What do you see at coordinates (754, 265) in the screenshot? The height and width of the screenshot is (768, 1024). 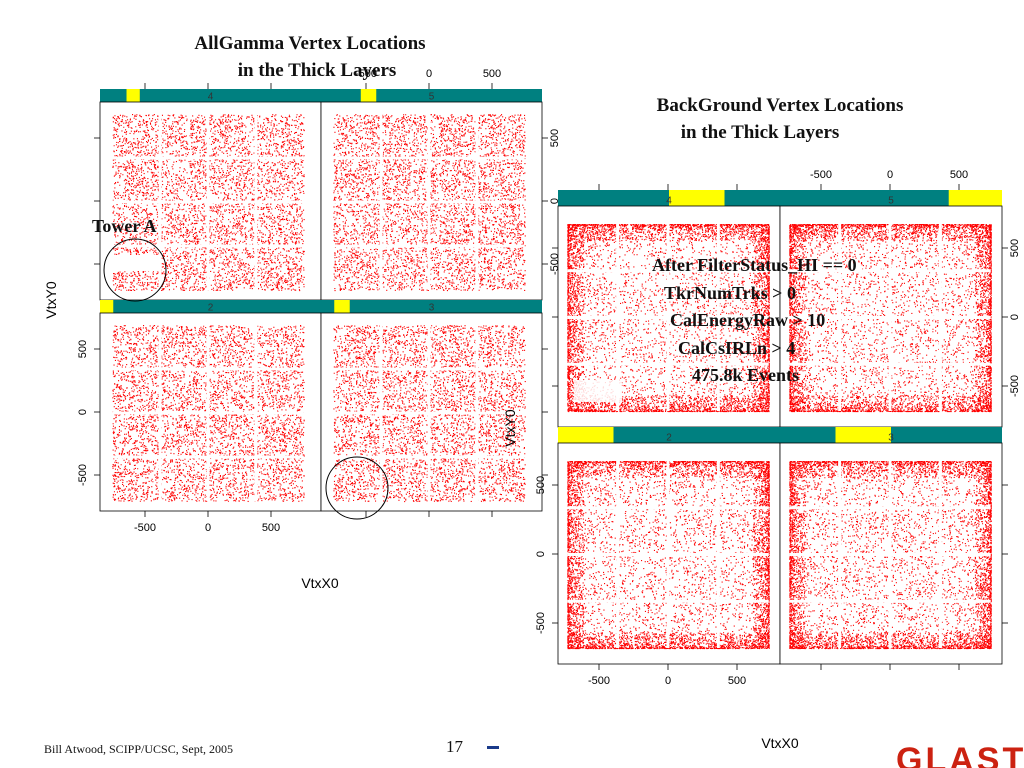 I see `cut-line-1: After FilterStatus_HI == 0` at bounding box center [754, 265].